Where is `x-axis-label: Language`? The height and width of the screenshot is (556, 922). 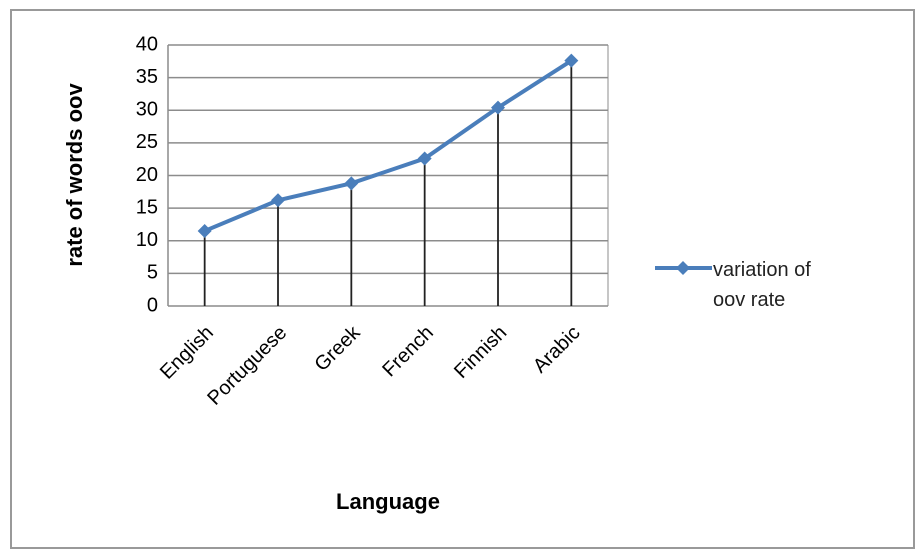 x-axis-label: Language is located at coordinates (388, 501).